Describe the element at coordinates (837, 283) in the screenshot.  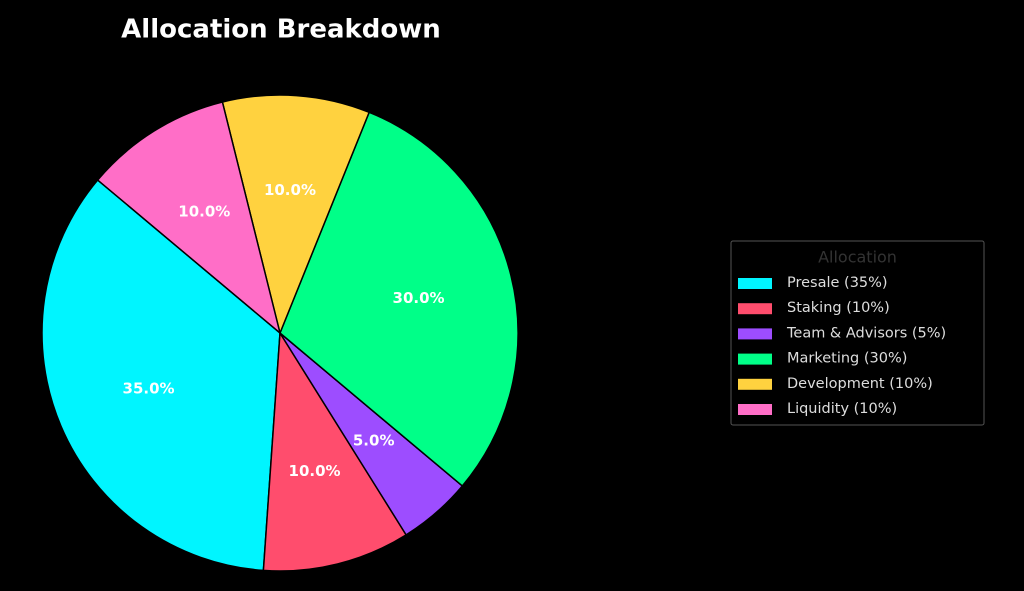
I see `legend-label: Presale (35%)` at that location.